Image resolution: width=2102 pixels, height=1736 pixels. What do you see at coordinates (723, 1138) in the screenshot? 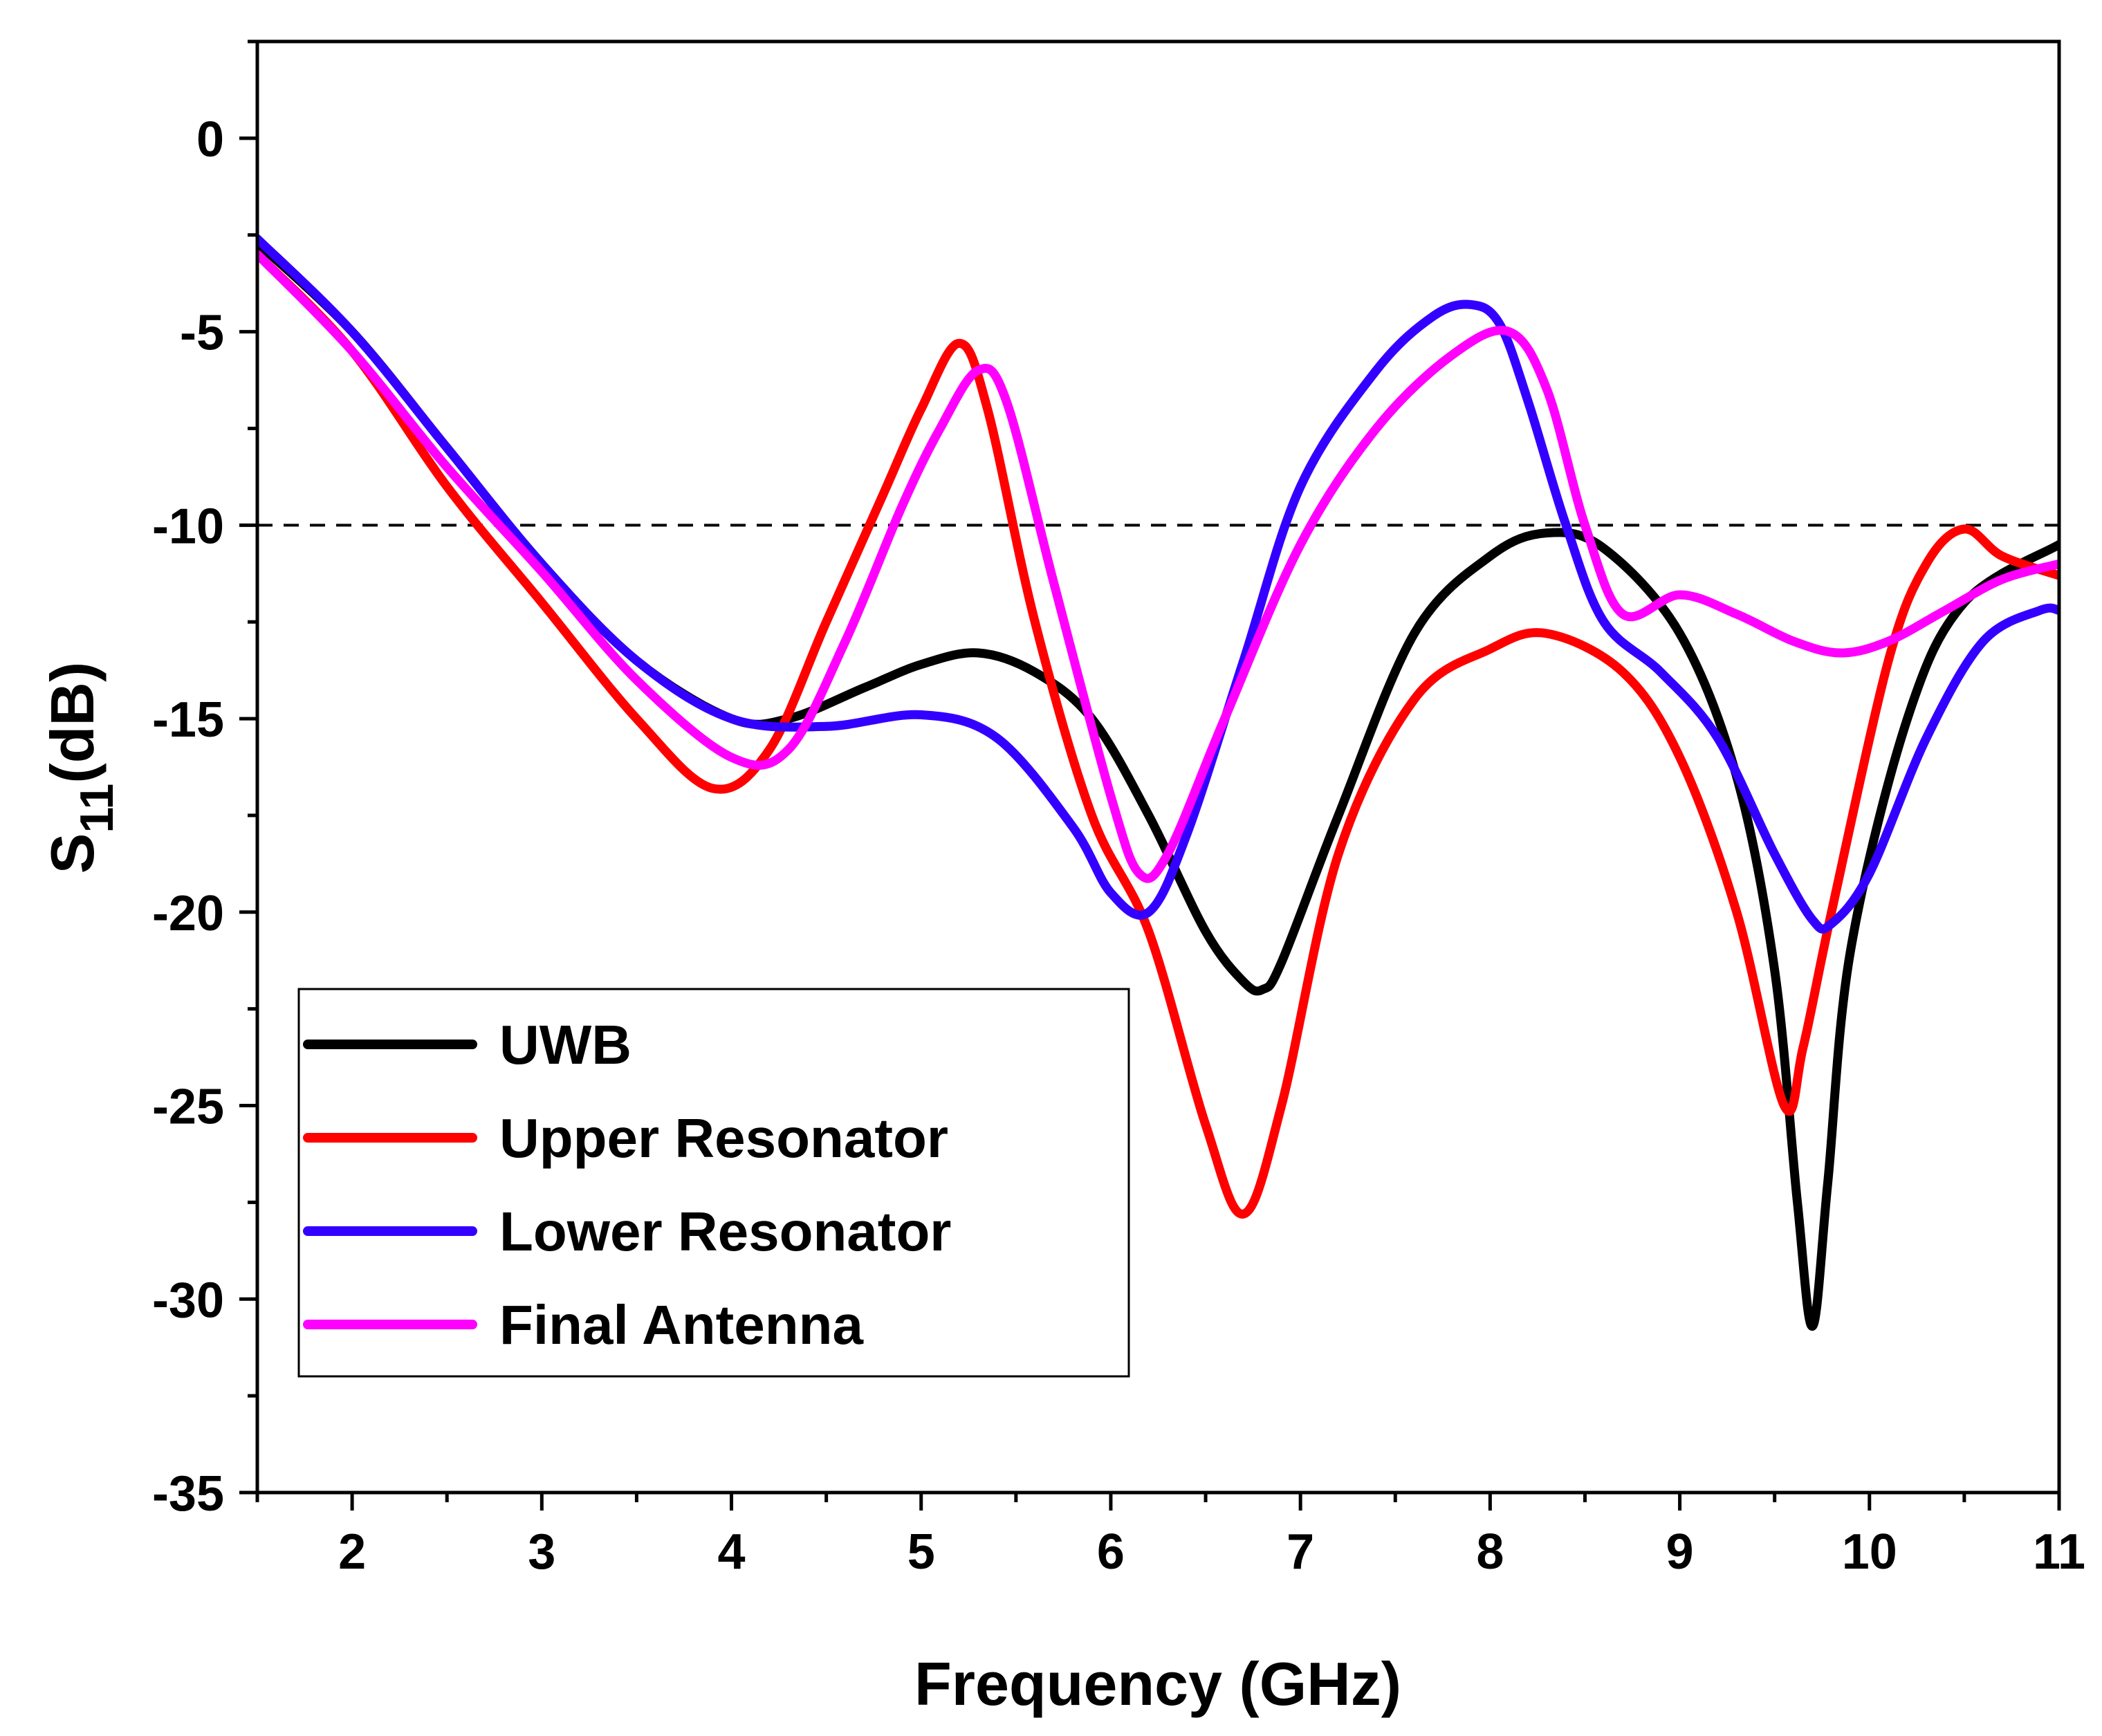
I see `legend-label-upper-resonator: Upper Resonator` at bounding box center [723, 1138].